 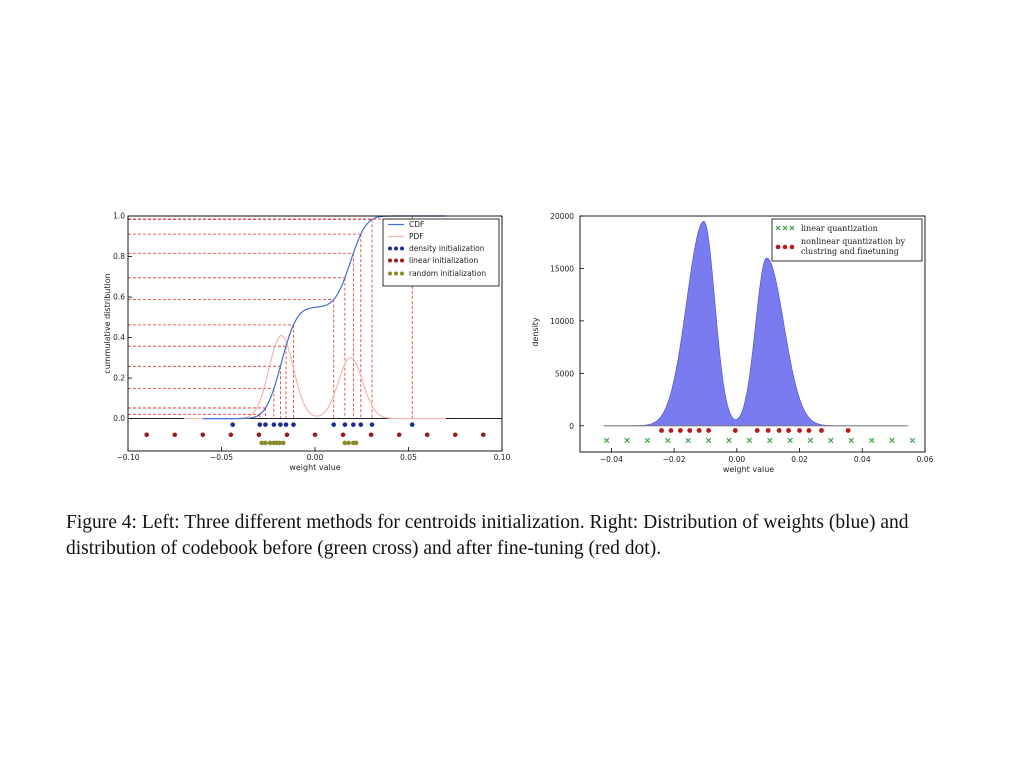 What do you see at coordinates (736, 459) in the screenshot?
I see `x-tick-label: 0.00` at bounding box center [736, 459].